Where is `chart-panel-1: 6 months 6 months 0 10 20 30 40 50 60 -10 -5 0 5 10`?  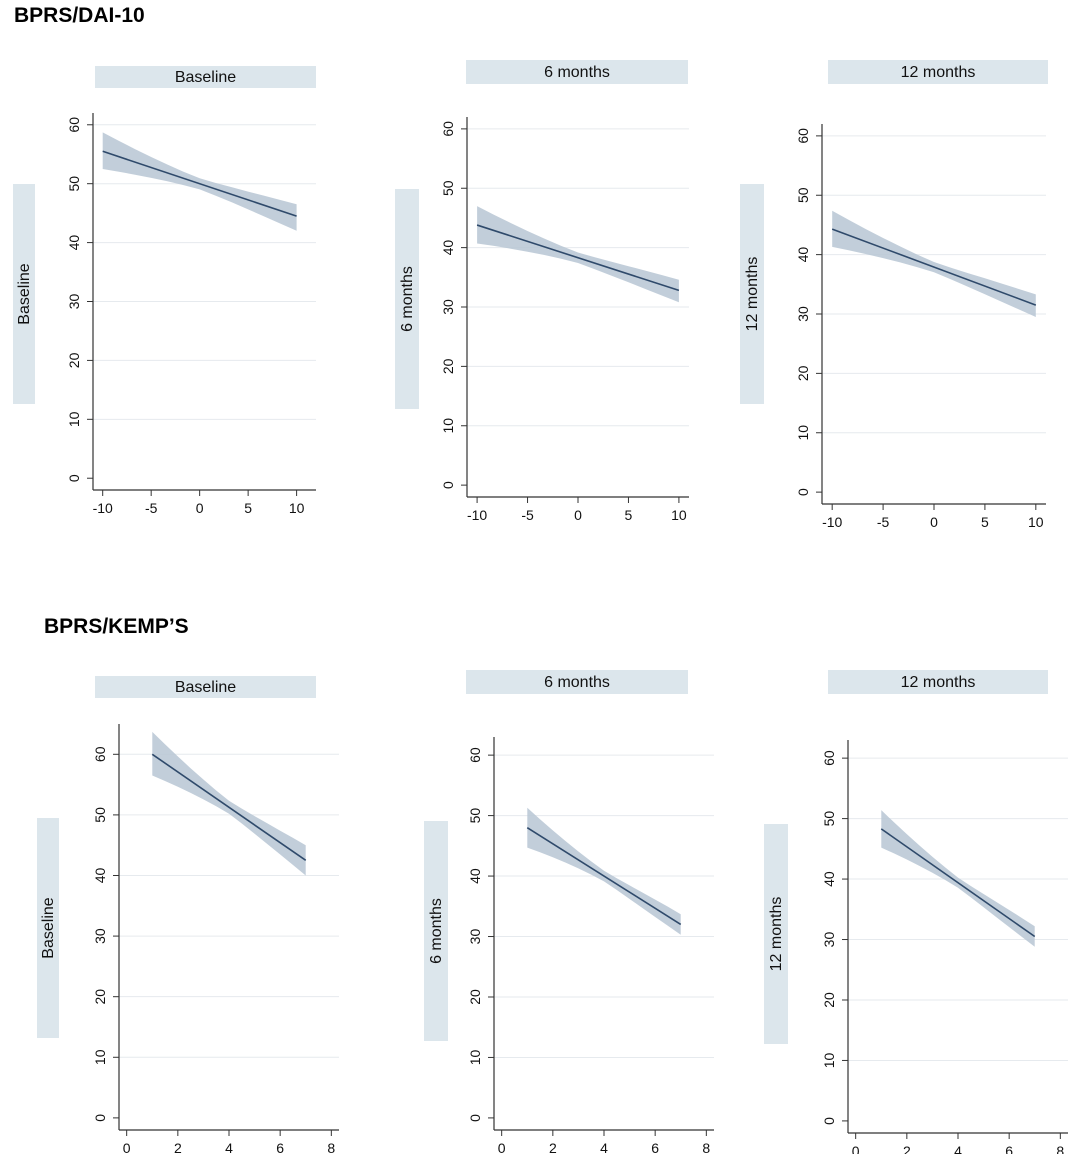
chart-panel-1: 6 months 6 months 0 10 20 30 40 50 60 -10 -5 0 5 10 is located at coordinates (542, 291).